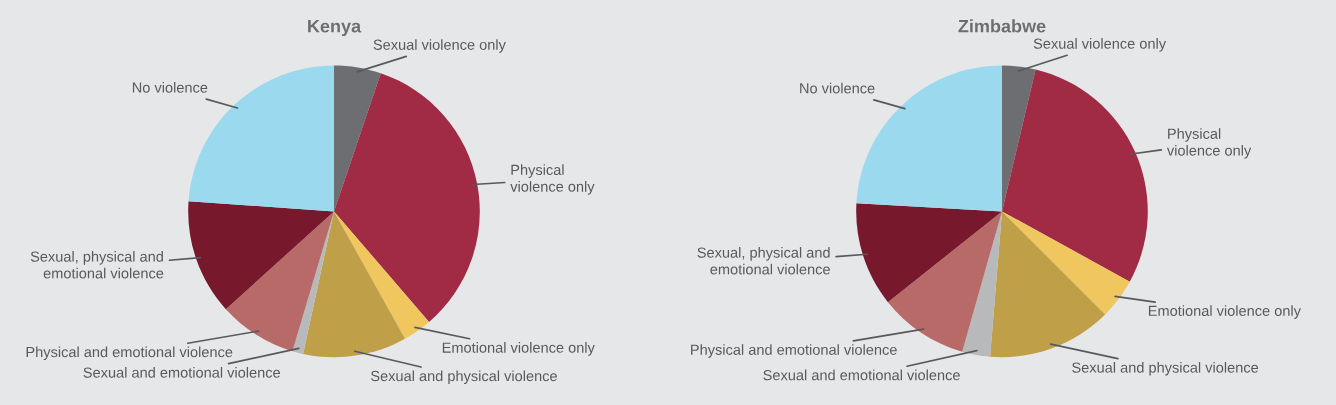  I want to click on chart-title: Kenya, so click(335, 28).